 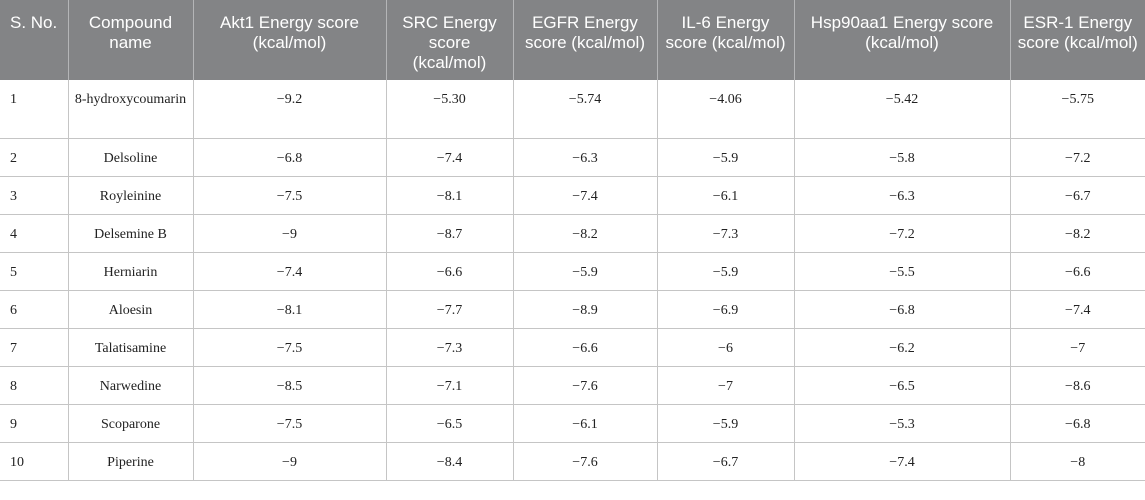 What do you see at coordinates (290, 385) in the screenshot?
I see `akt1-score-cell: −8.5` at bounding box center [290, 385].